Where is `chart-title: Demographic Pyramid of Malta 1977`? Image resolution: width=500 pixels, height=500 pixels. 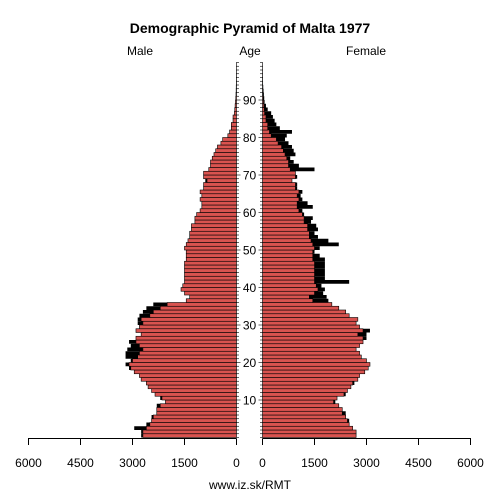
chart-title: Demographic Pyramid of Malta 1977 is located at coordinates (250, 28).